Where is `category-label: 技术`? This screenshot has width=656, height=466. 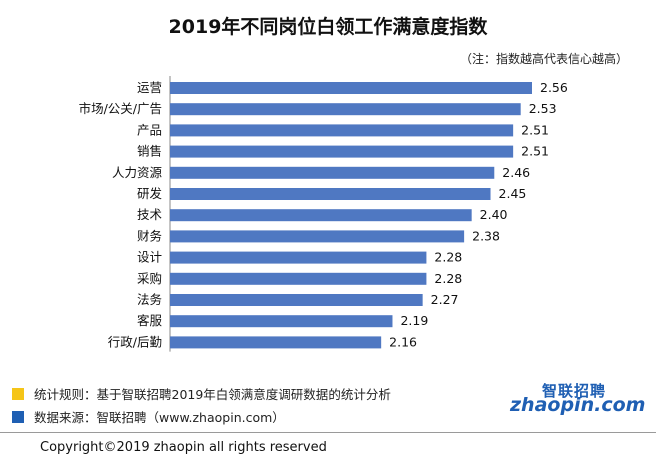 category-label: 技术 is located at coordinates (150, 214).